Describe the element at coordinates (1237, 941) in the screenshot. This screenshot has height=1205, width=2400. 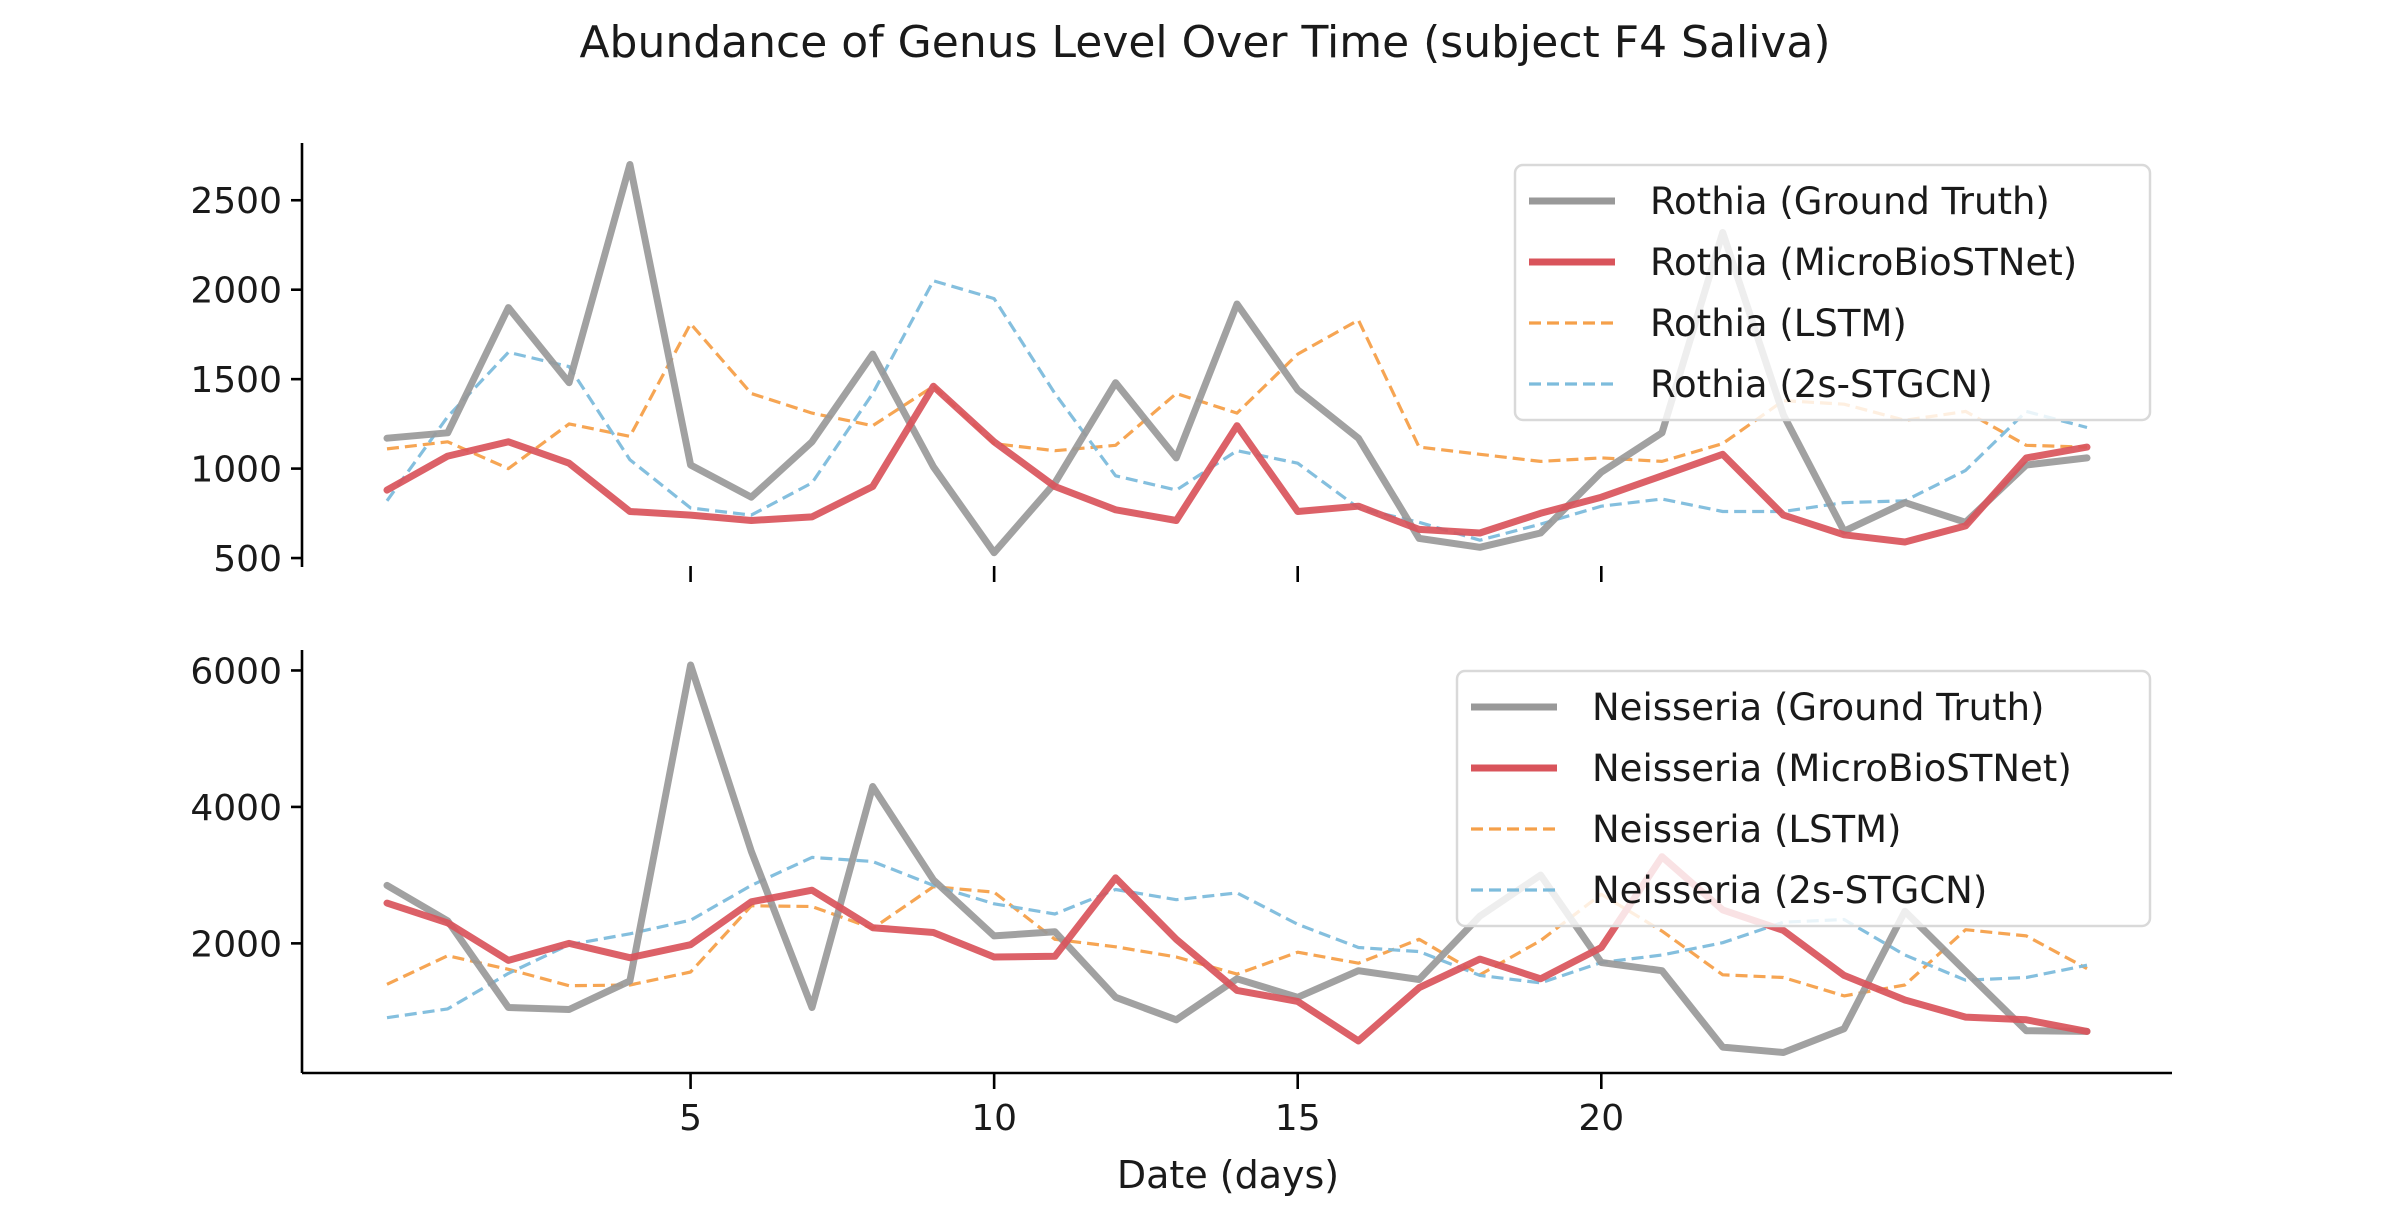
I see `series-line-lstm` at that location.